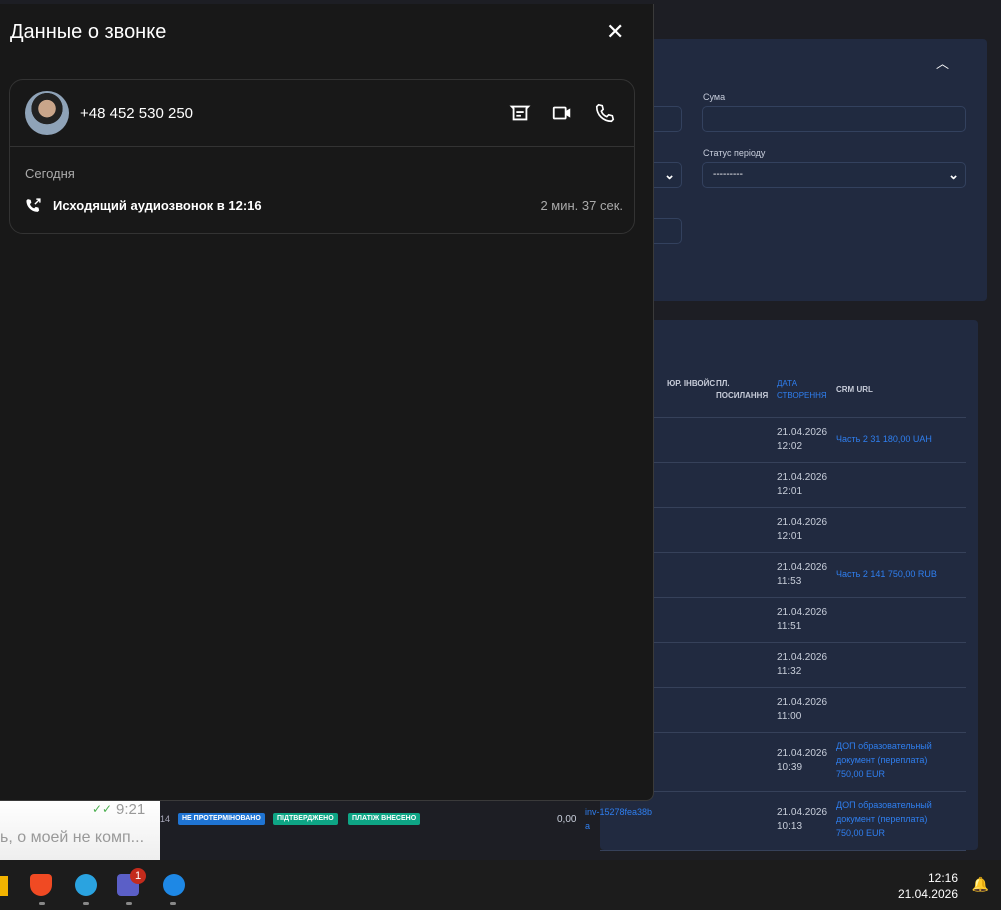 The height and width of the screenshot is (910, 1001). What do you see at coordinates (86, 885) in the screenshot?
I see `telegram-icon` at bounding box center [86, 885].